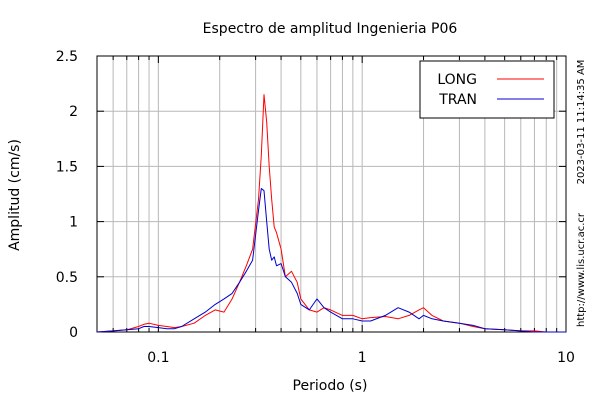 This screenshot has height=400, width=600. I want to click on chart-legend: LONG TRAN, so click(487, 89).